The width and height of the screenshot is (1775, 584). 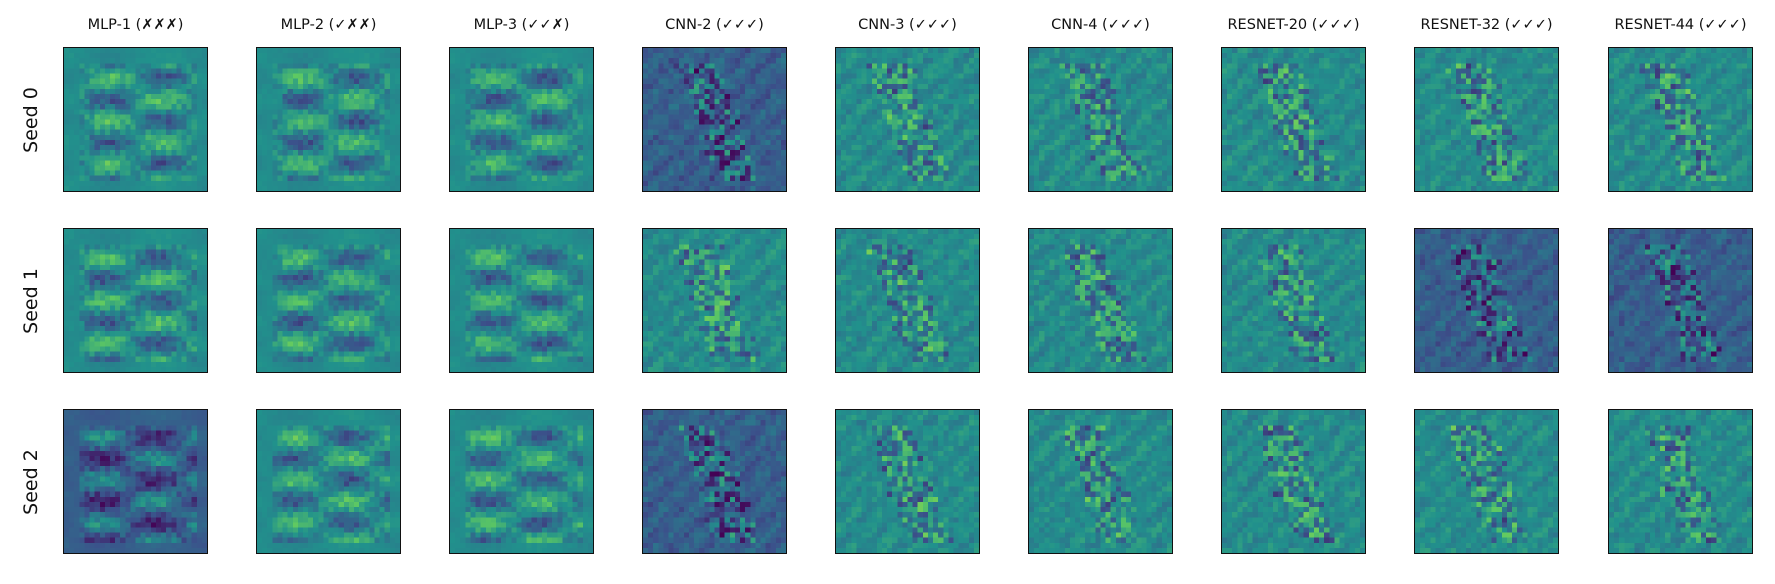 I want to click on row-label: Seed 1, so click(x=31, y=301).